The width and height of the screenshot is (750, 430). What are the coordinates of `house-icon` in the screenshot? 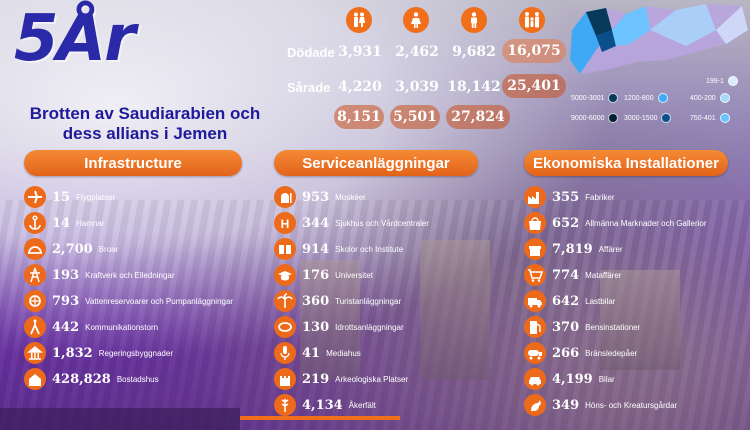 It's located at (35, 379).